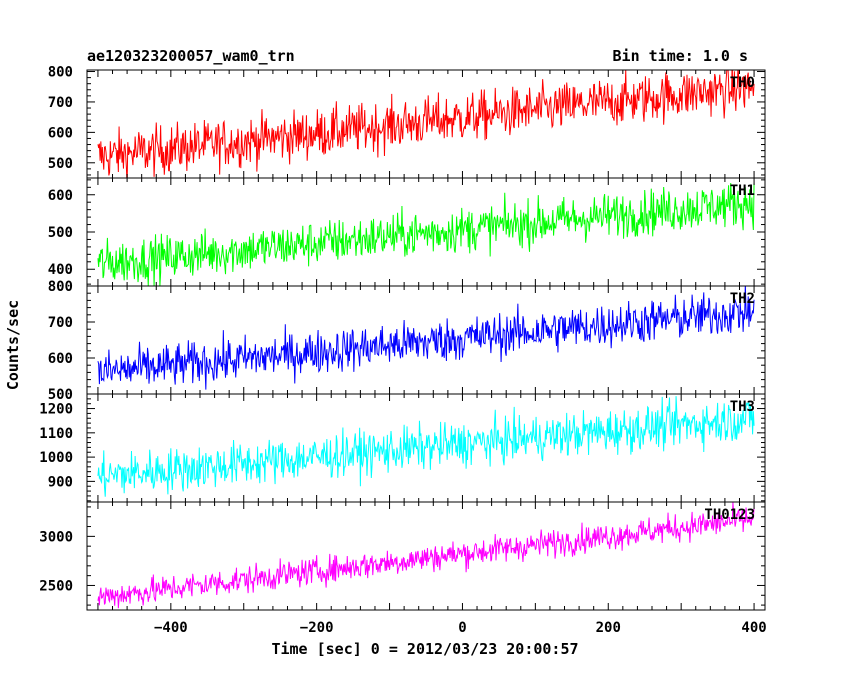 Image resolution: width=850 pixels, height=680 pixels. Describe the element at coordinates (742, 407) in the screenshot. I see `panel-label-th3: TH3` at that location.